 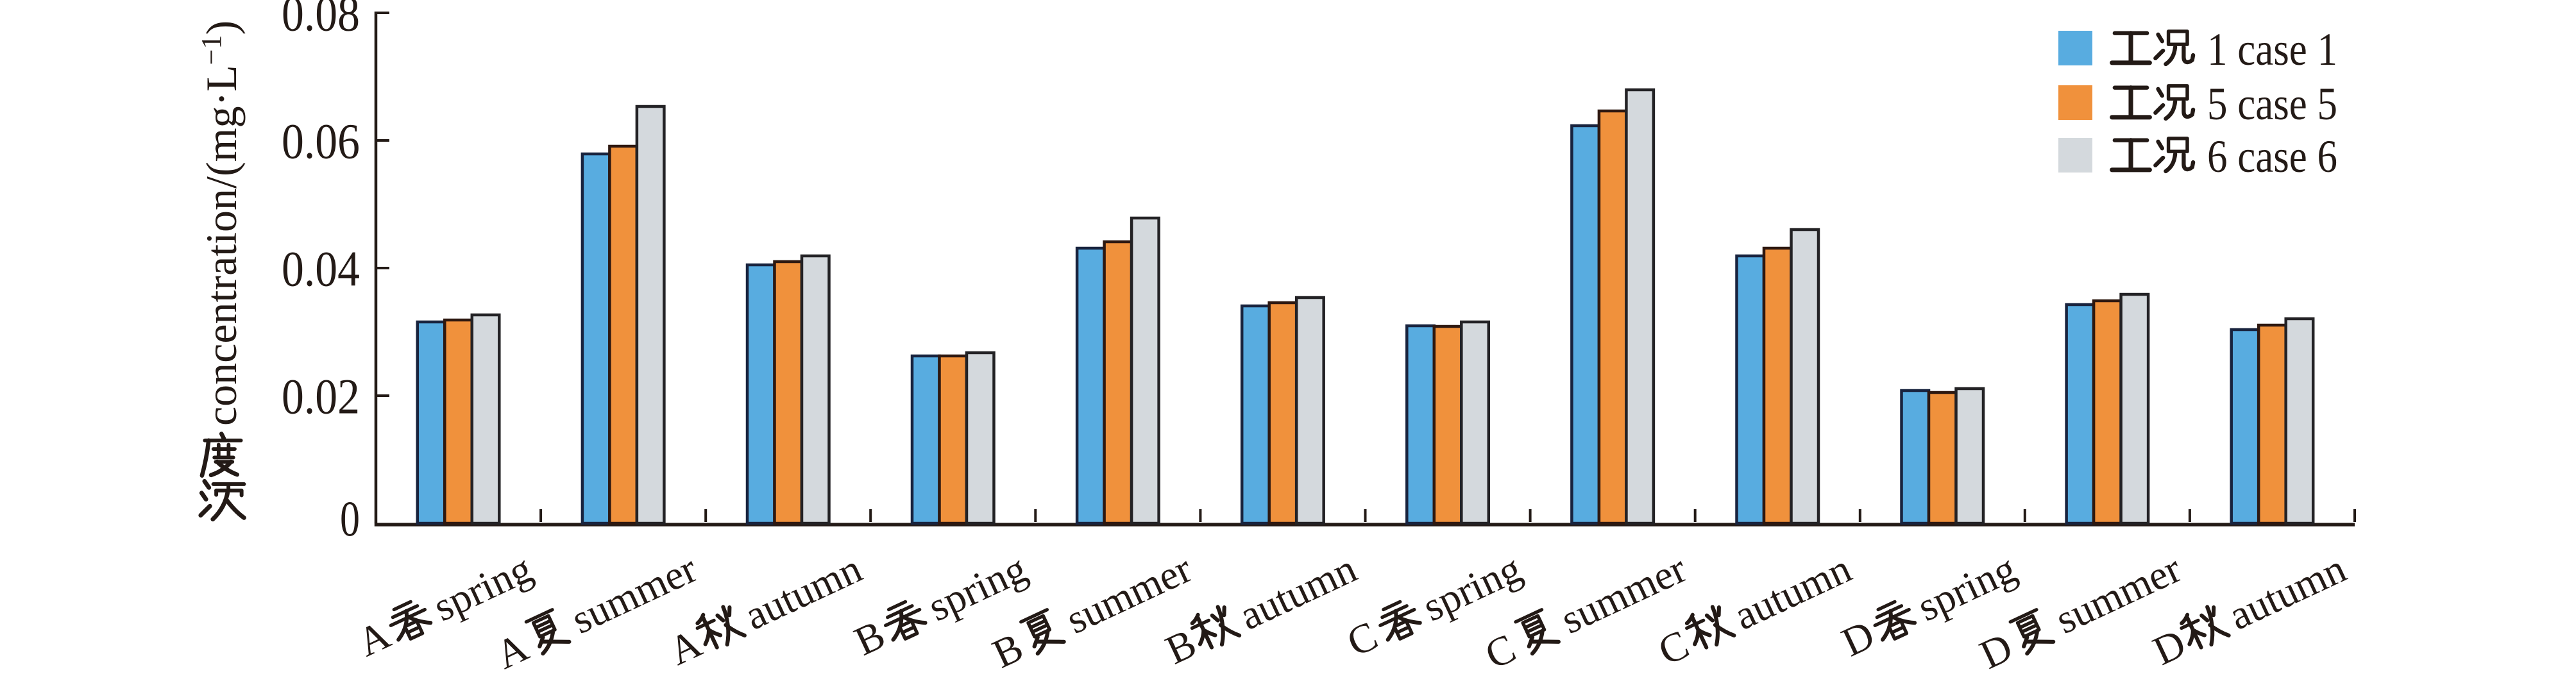 What do you see at coordinates (321, 397) in the screenshot?
I see `svg-text: 0.02` at bounding box center [321, 397].